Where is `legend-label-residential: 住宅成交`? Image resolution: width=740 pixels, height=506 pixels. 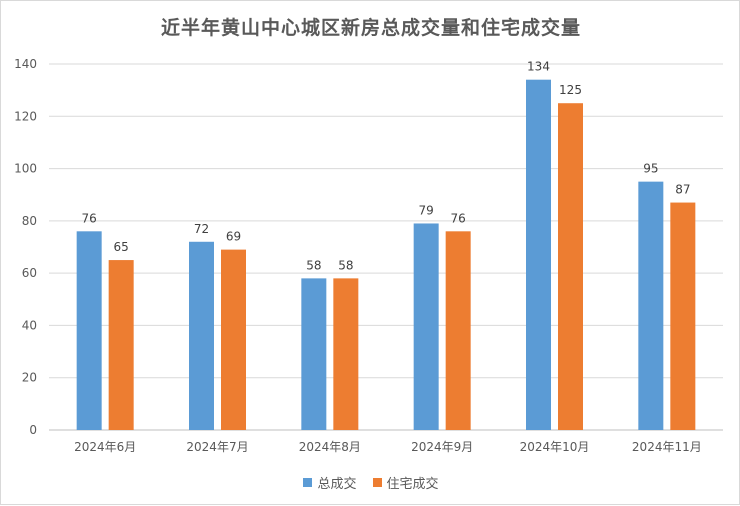
legend-label-residential: 住宅成交 is located at coordinates (412, 484).